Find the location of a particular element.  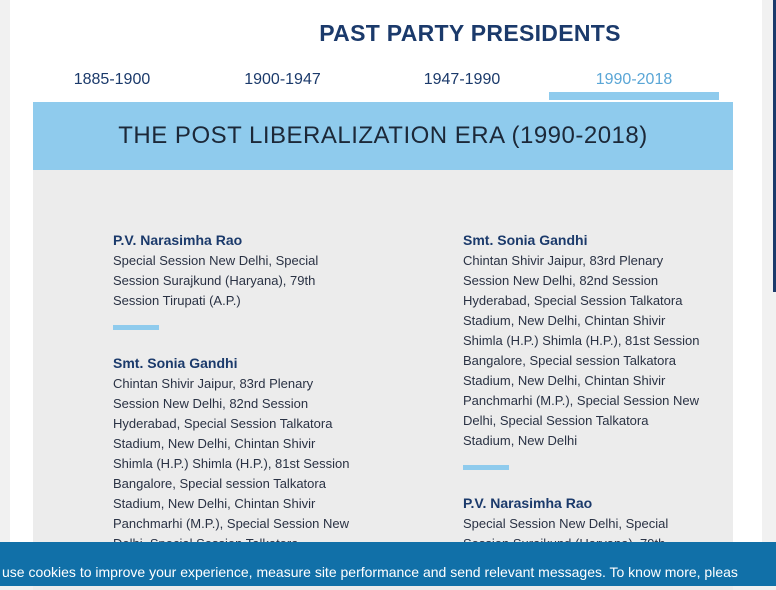

era-heading: THE POST LIBERALIZATION ERA (1990-2018) is located at coordinates (383, 135).